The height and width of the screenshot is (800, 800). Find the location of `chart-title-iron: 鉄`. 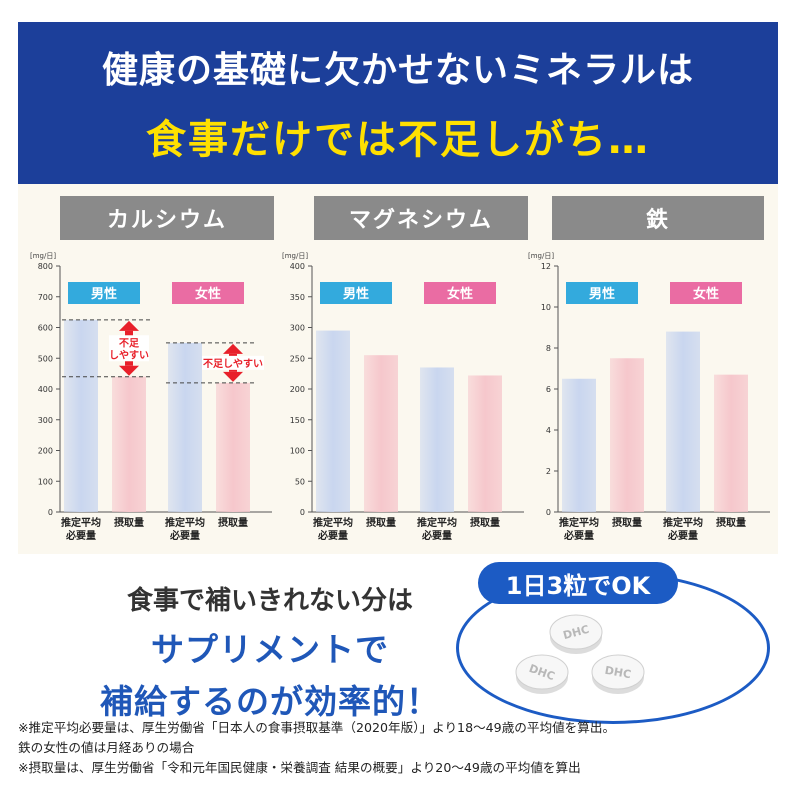

chart-title-iron: 鉄 is located at coordinates (658, 218).